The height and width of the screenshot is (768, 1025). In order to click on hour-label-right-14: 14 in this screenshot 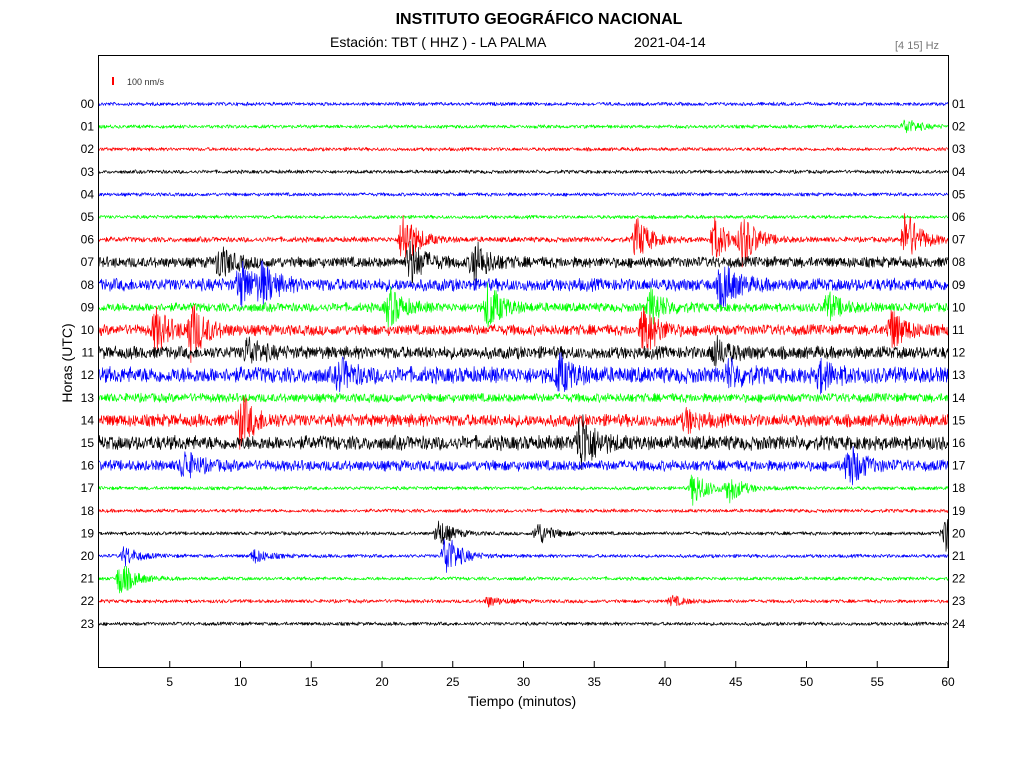, I will do `click(959, 398)`.